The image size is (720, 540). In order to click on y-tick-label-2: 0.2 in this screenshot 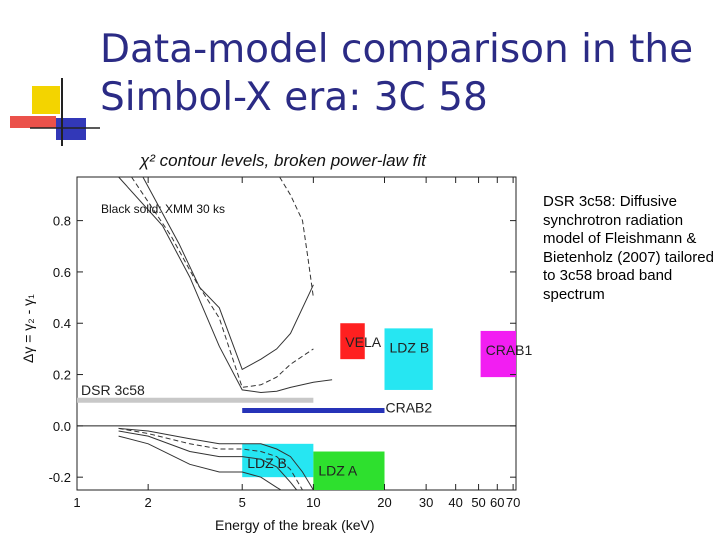, I will do `click(62, 375)`.